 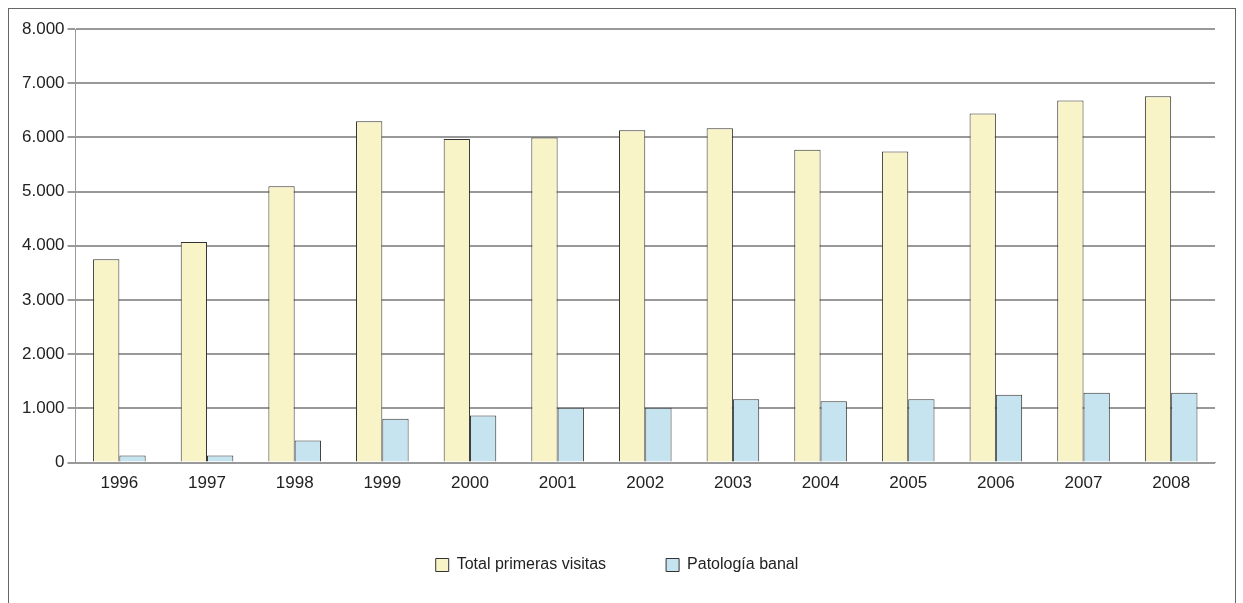 I want to click on x-tick-label: 2001, so click(x=557, y=483).